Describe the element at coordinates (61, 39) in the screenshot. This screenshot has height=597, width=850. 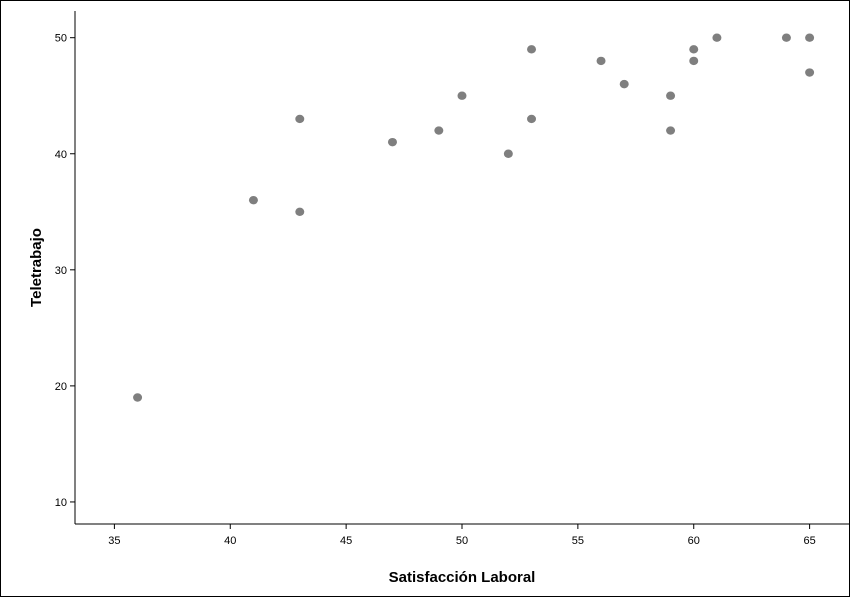
I see `y-tick-label: 50` at that location.